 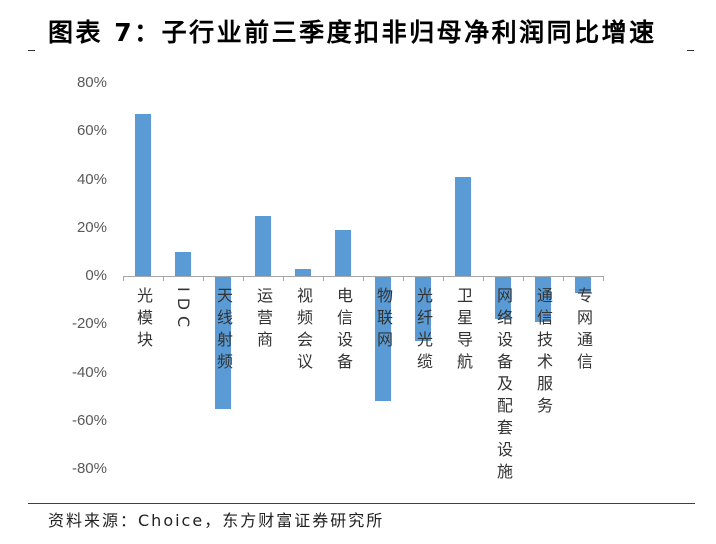 What do you see at coordinates (352, 32) in the screenshot?
I see `chart-title: 图表 7：子行业前三季度扣非归母净利润同比增速` at bounding box center [352, 32].